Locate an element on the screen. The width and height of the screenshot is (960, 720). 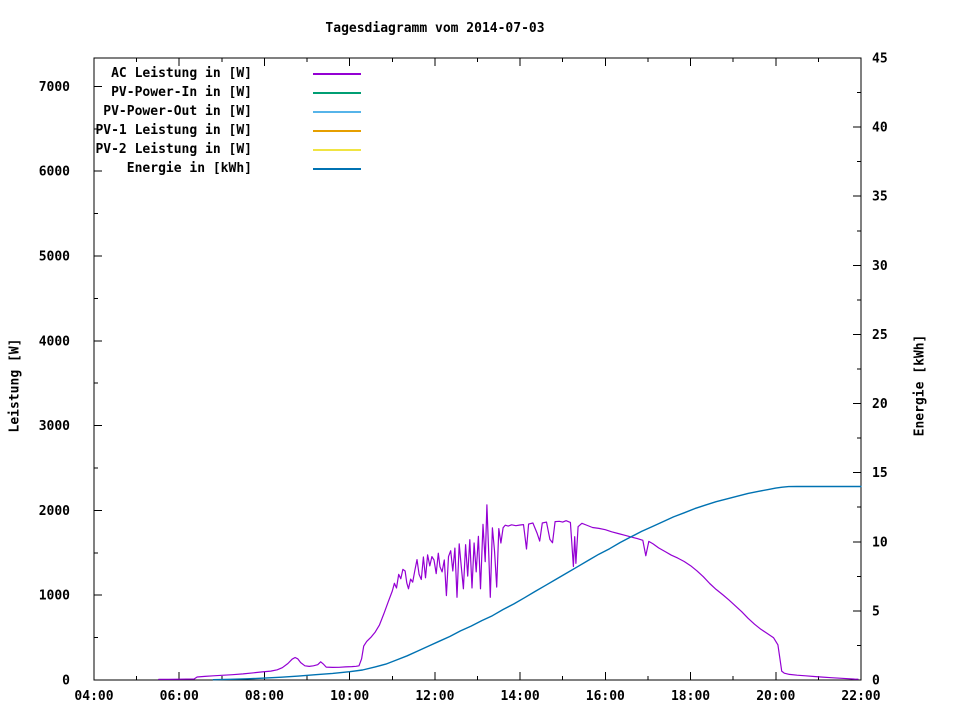
x-tick-label: 22:00 is located at coordinates (860, 696).